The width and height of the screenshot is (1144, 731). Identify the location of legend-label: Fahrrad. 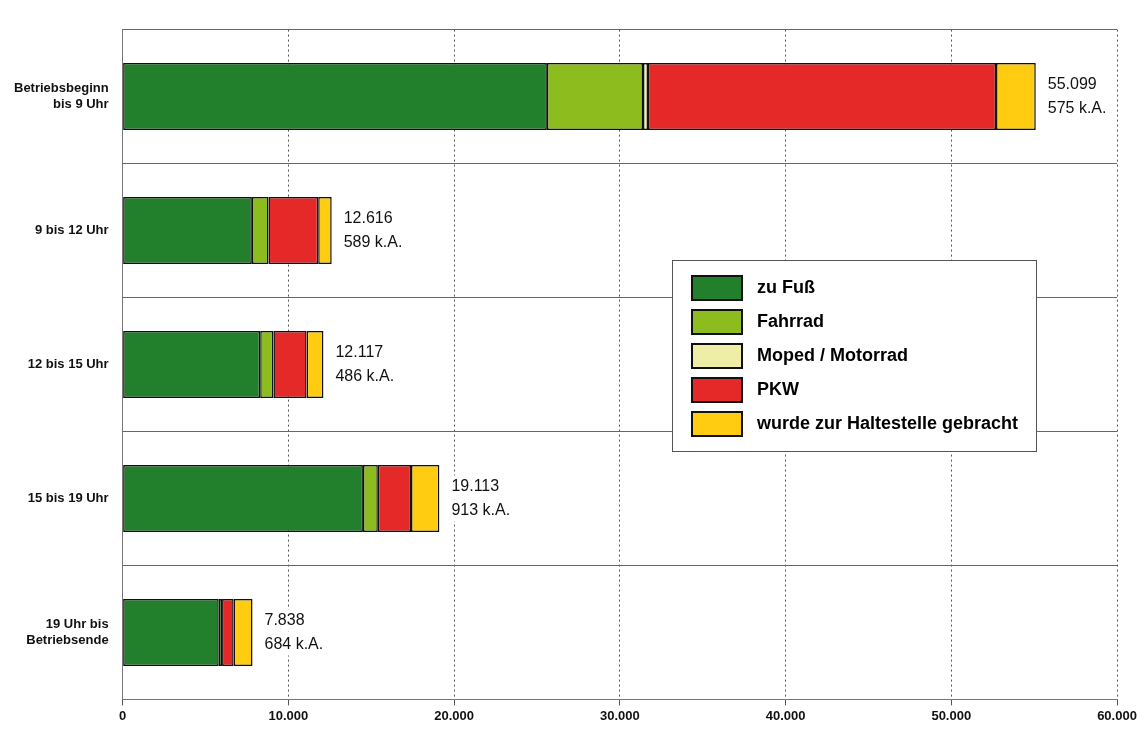
(791, 321).